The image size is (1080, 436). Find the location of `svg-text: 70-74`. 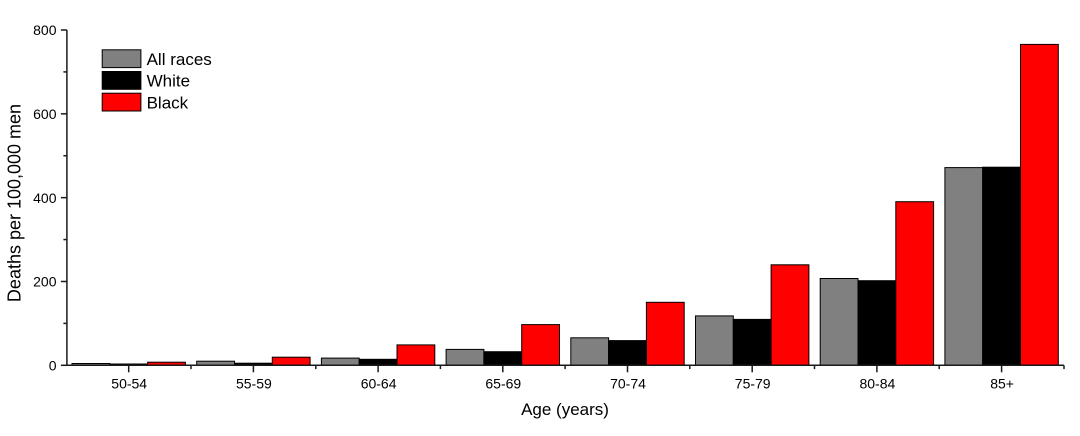

svg-text: 70-74 is located at coordinates (628, 384).